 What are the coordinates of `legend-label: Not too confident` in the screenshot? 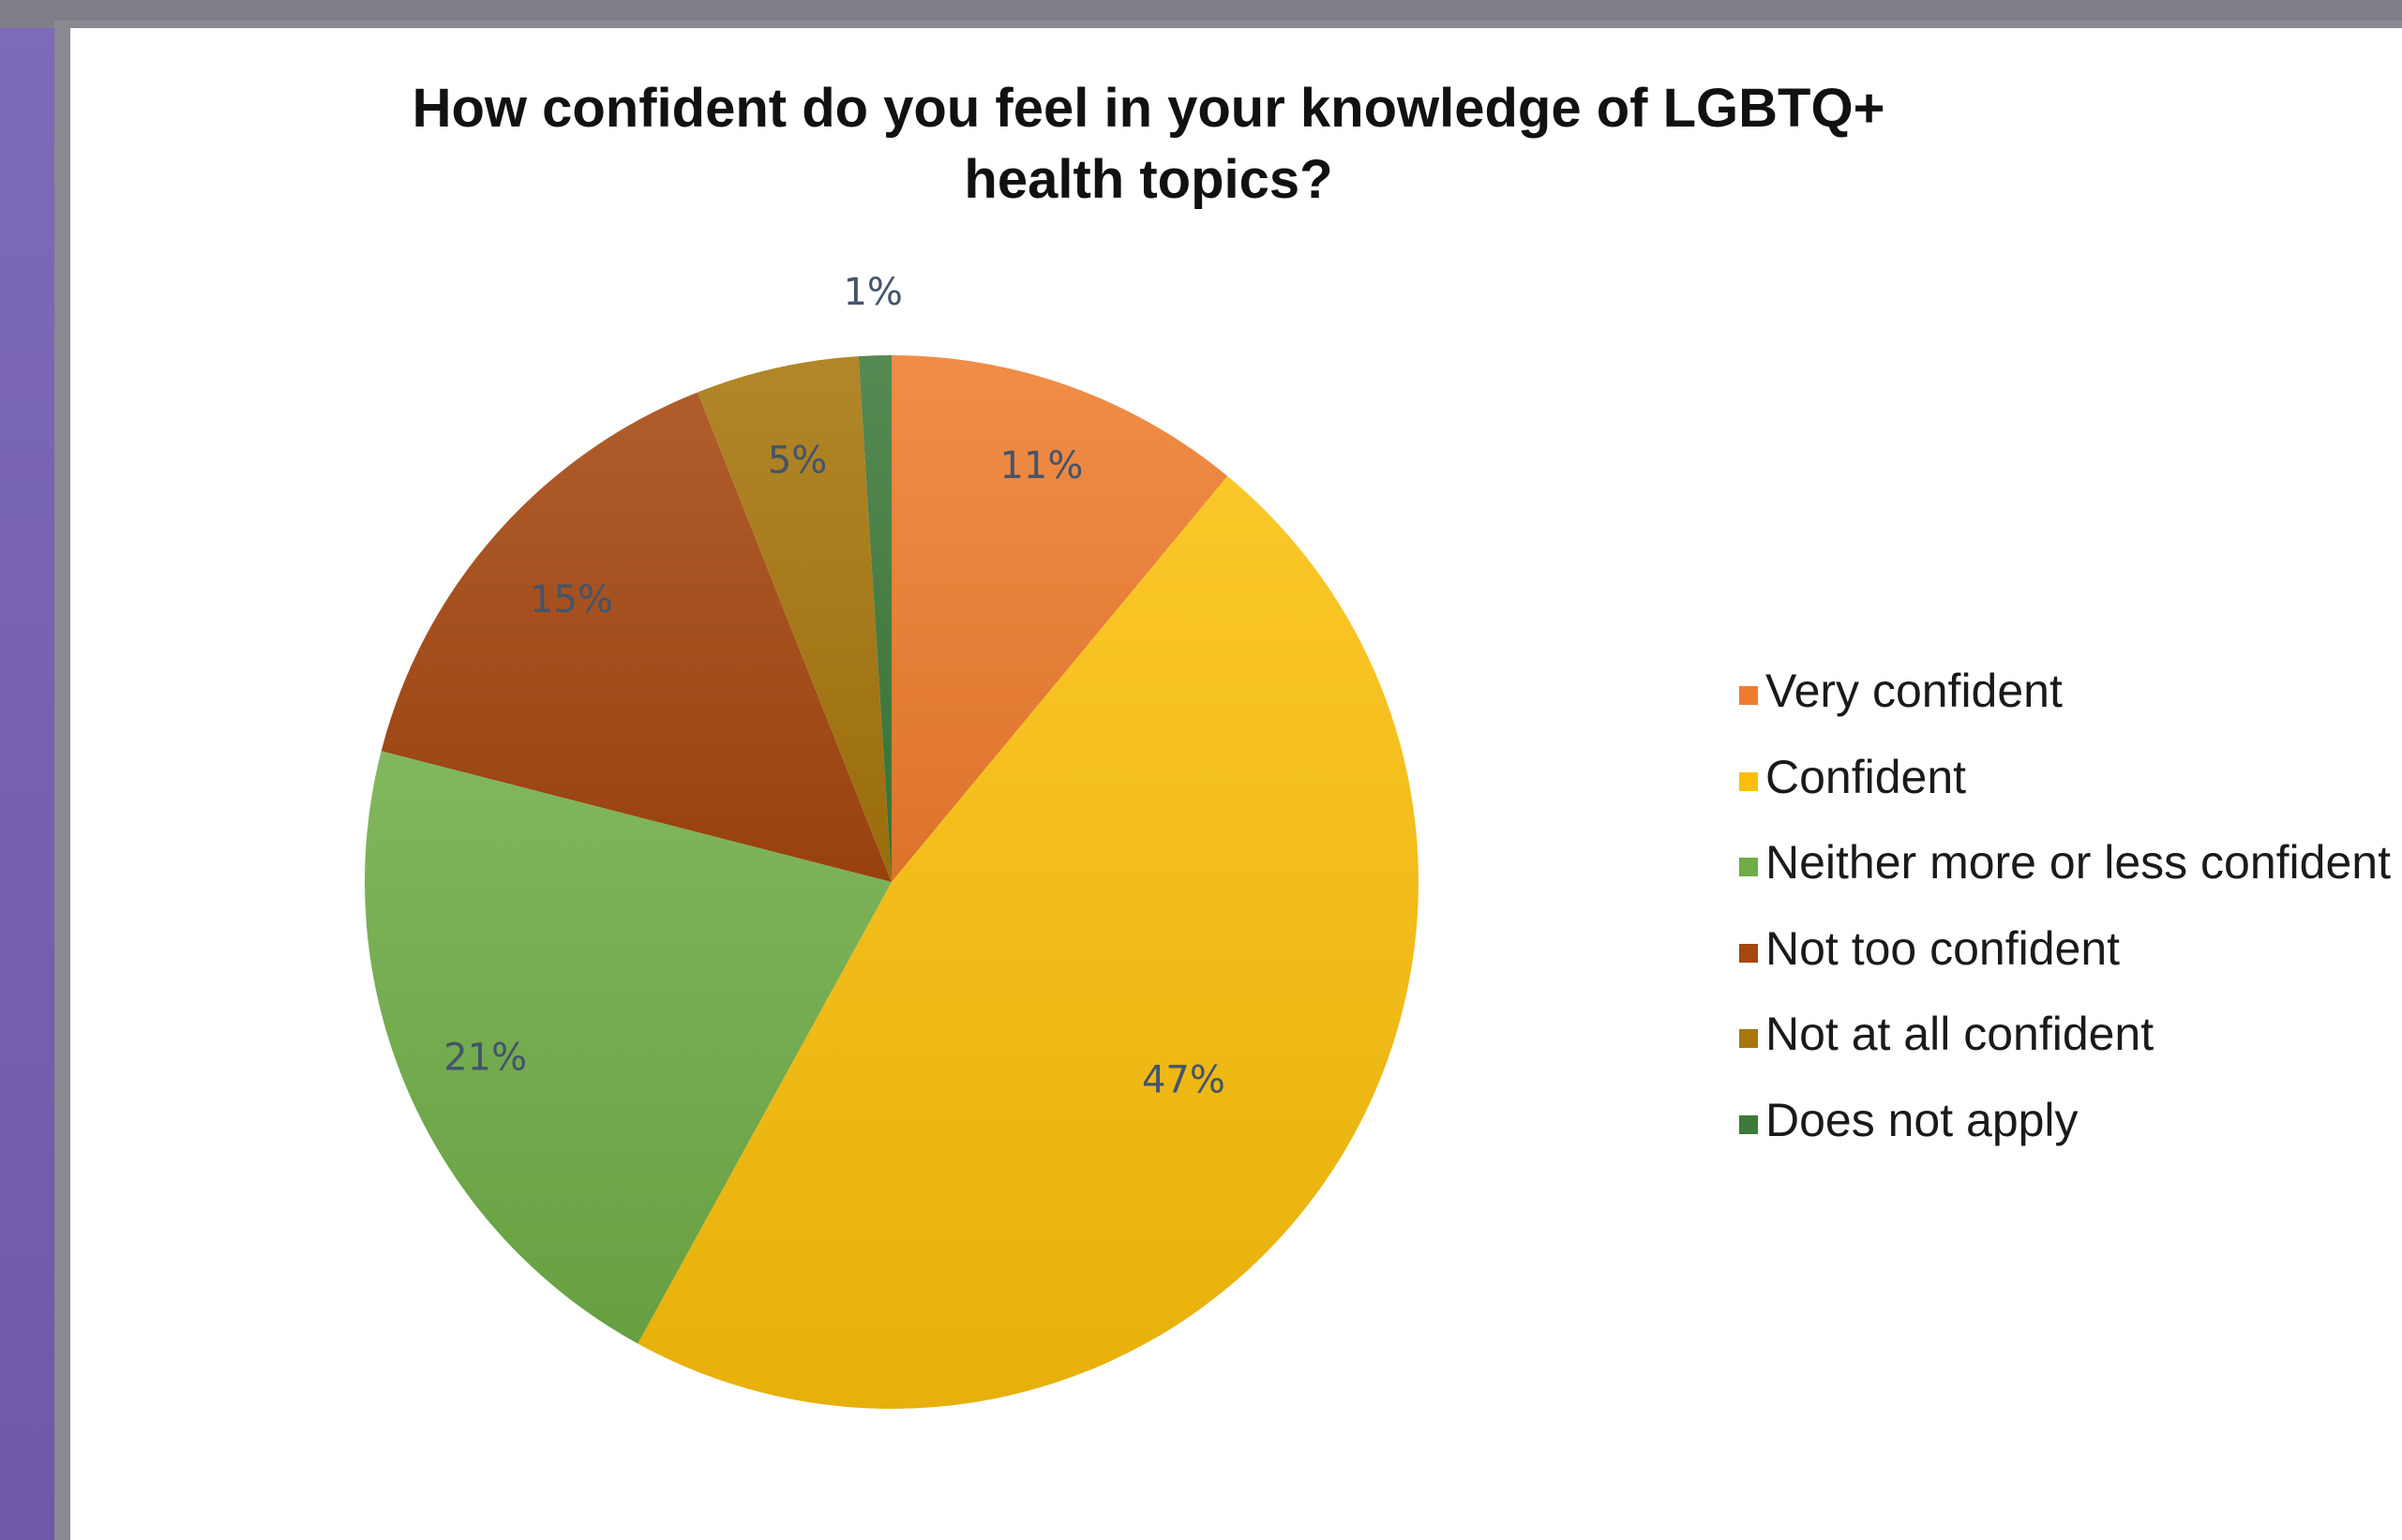 It's located at (1943, 948).